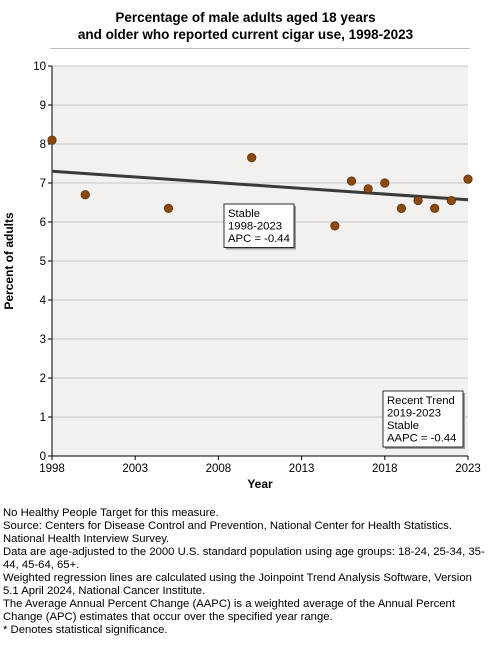 The image size is (491, 646). I want to click on y-tick-label: 0, so click(43, 457).